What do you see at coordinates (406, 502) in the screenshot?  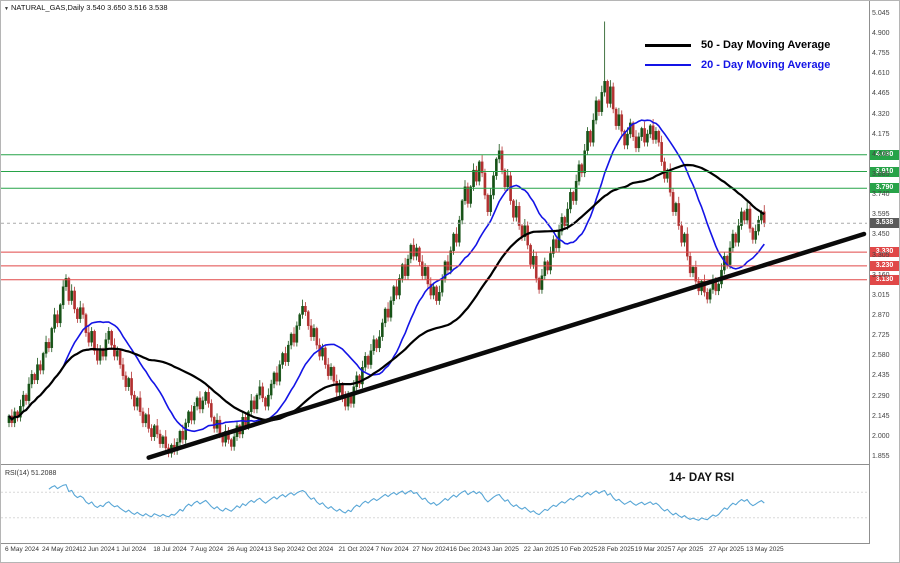 I see `rsi-line` at bounding box center [406, 502].